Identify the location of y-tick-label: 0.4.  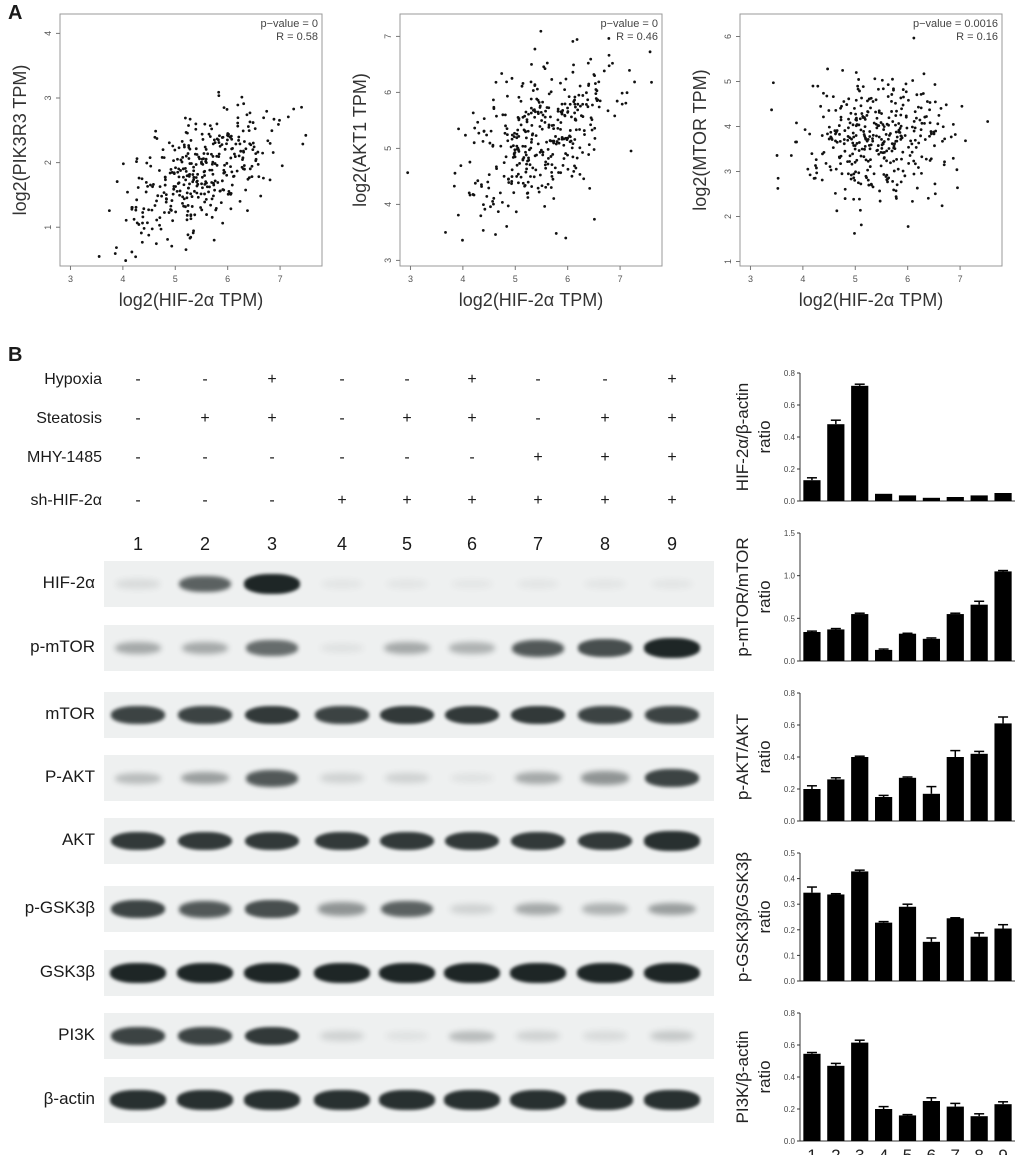
(790, 1077).